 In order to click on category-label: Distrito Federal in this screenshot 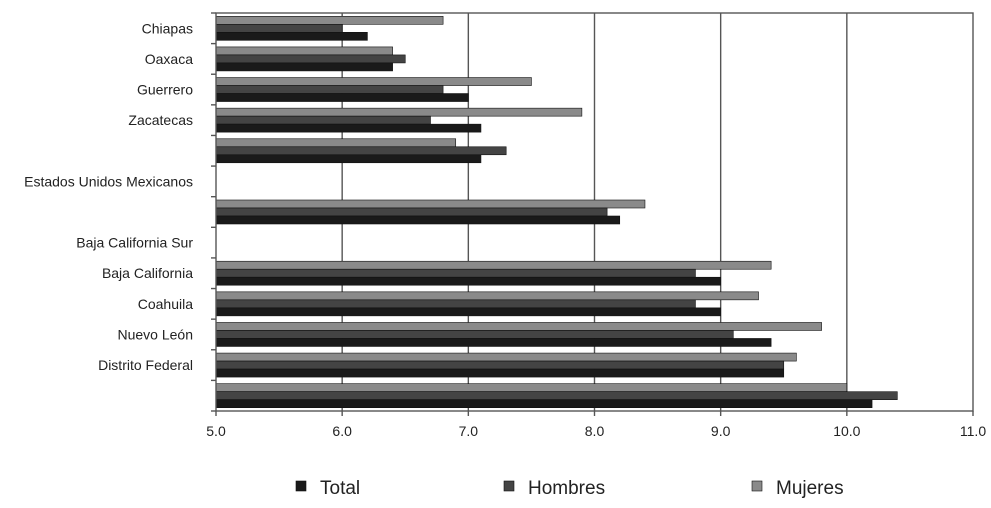, I will do `click(145, 365)`.